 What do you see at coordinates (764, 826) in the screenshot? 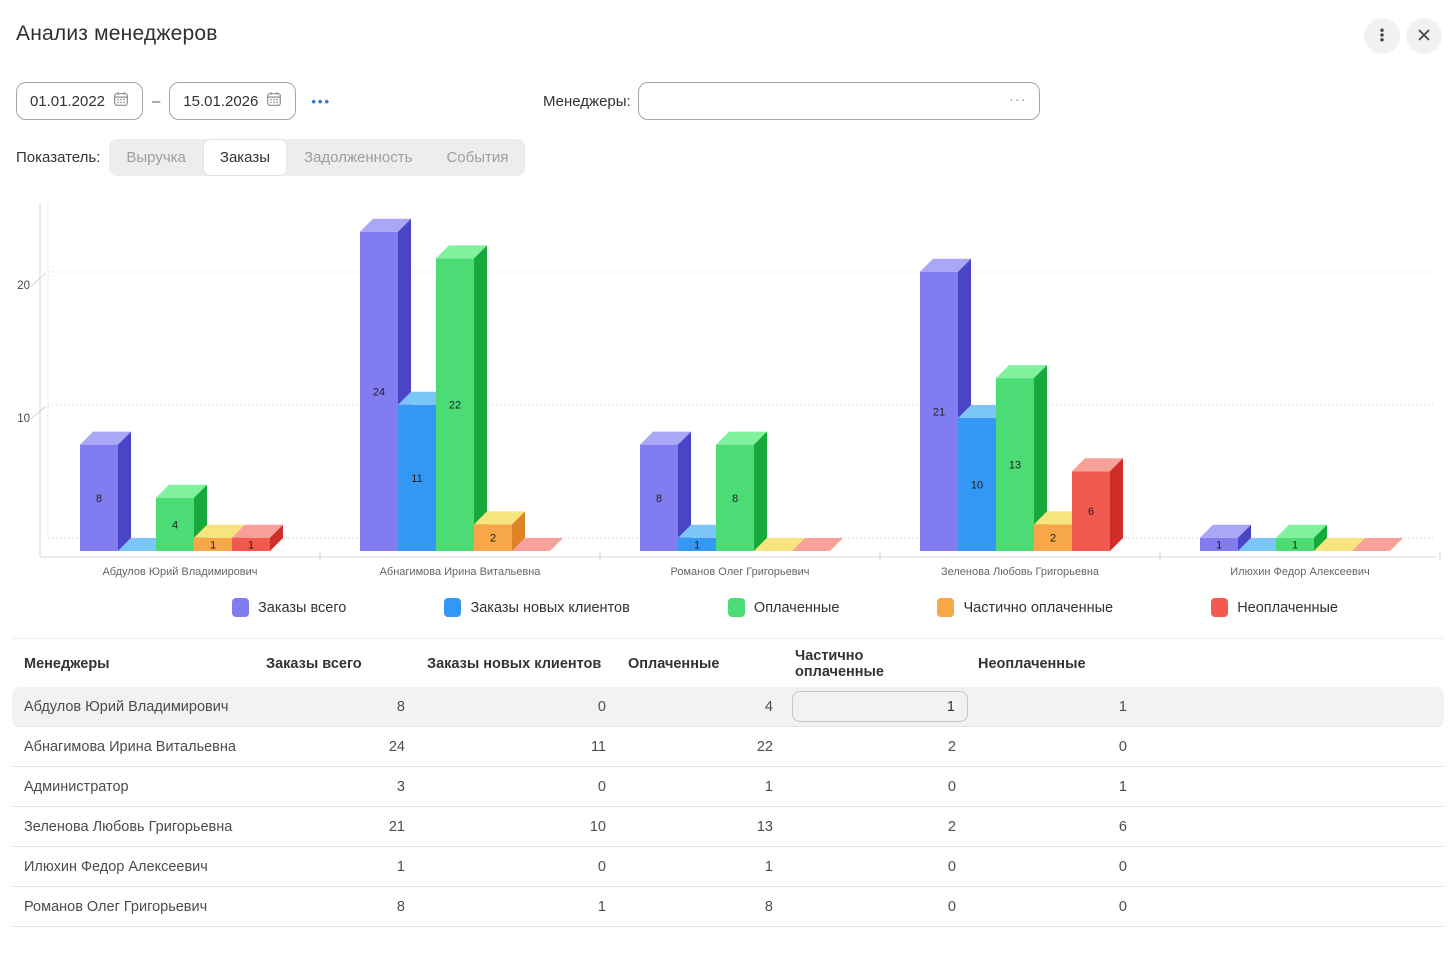
I see `value-cell: 13` at bounding box center [764, 826].